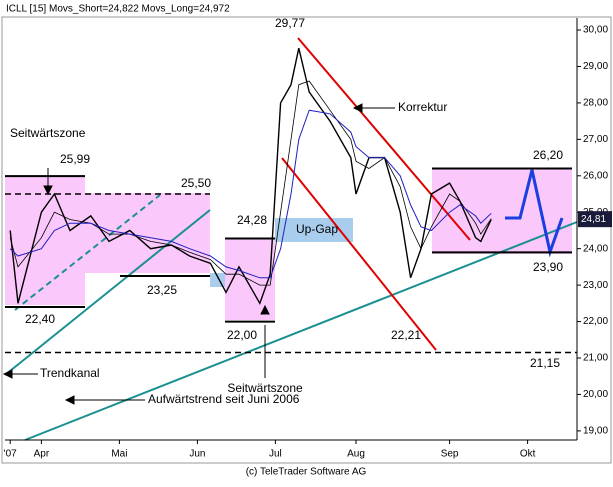 Image resolution: width=613 pixels, height=487 pixels. Describe the element at coordinates (595, 175) in the screenshot. I see `y-tick-label: 26,00` at that location.